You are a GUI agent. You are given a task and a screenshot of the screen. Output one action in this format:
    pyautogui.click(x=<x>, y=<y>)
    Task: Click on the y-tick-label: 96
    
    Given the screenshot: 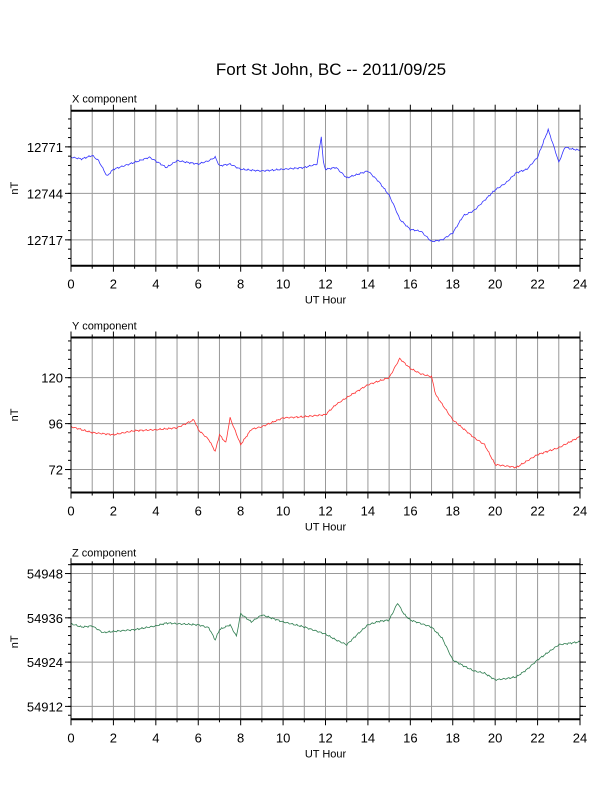 What is the action you would take?
    pyautogui.click(x=56, y=424)
    